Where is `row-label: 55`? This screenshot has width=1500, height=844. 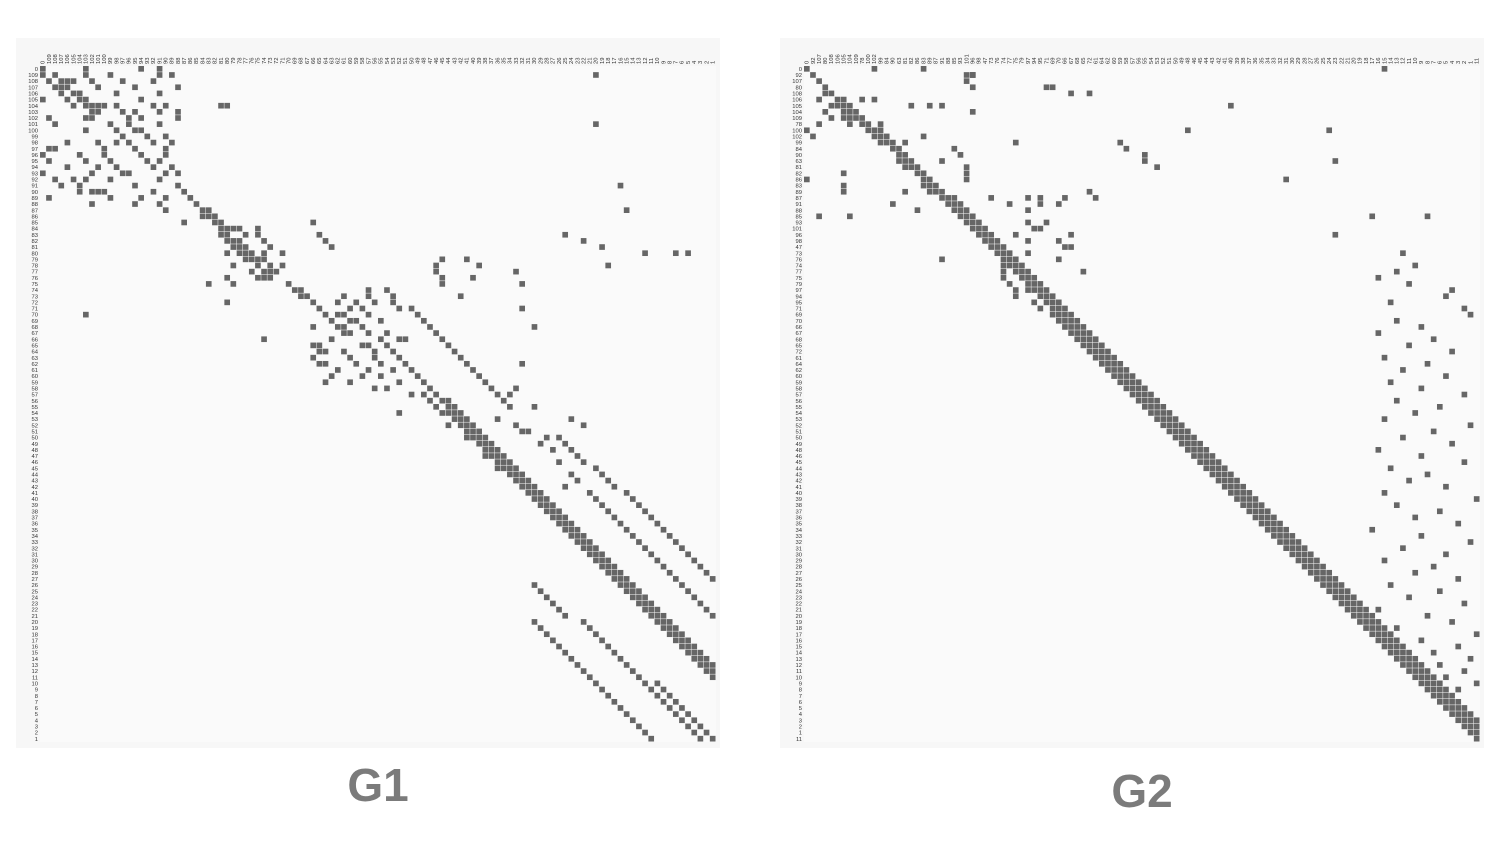 row-label: 55 is located at coordinates (35, 408).